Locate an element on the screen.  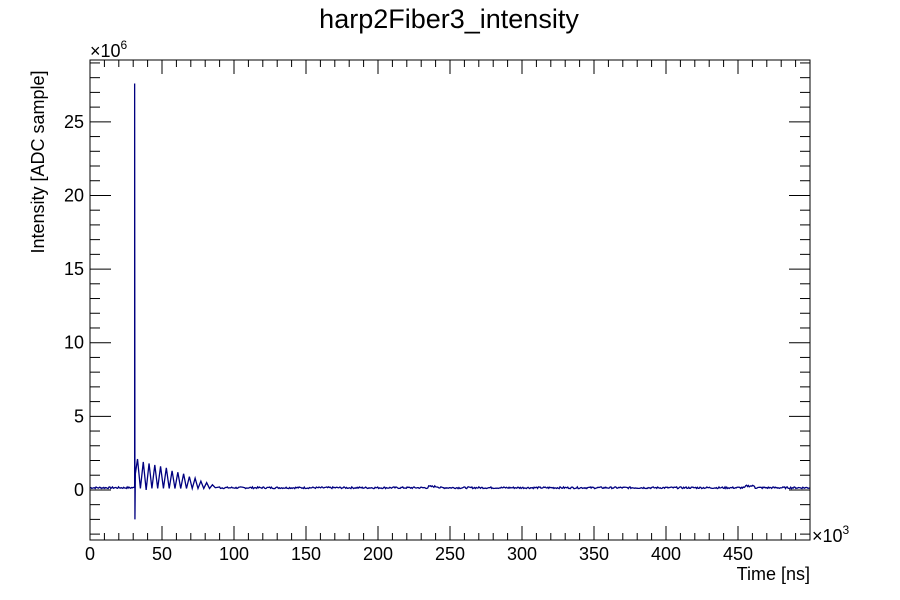
x-axis-label: Time [ns] is located at coordinates (773, 574).